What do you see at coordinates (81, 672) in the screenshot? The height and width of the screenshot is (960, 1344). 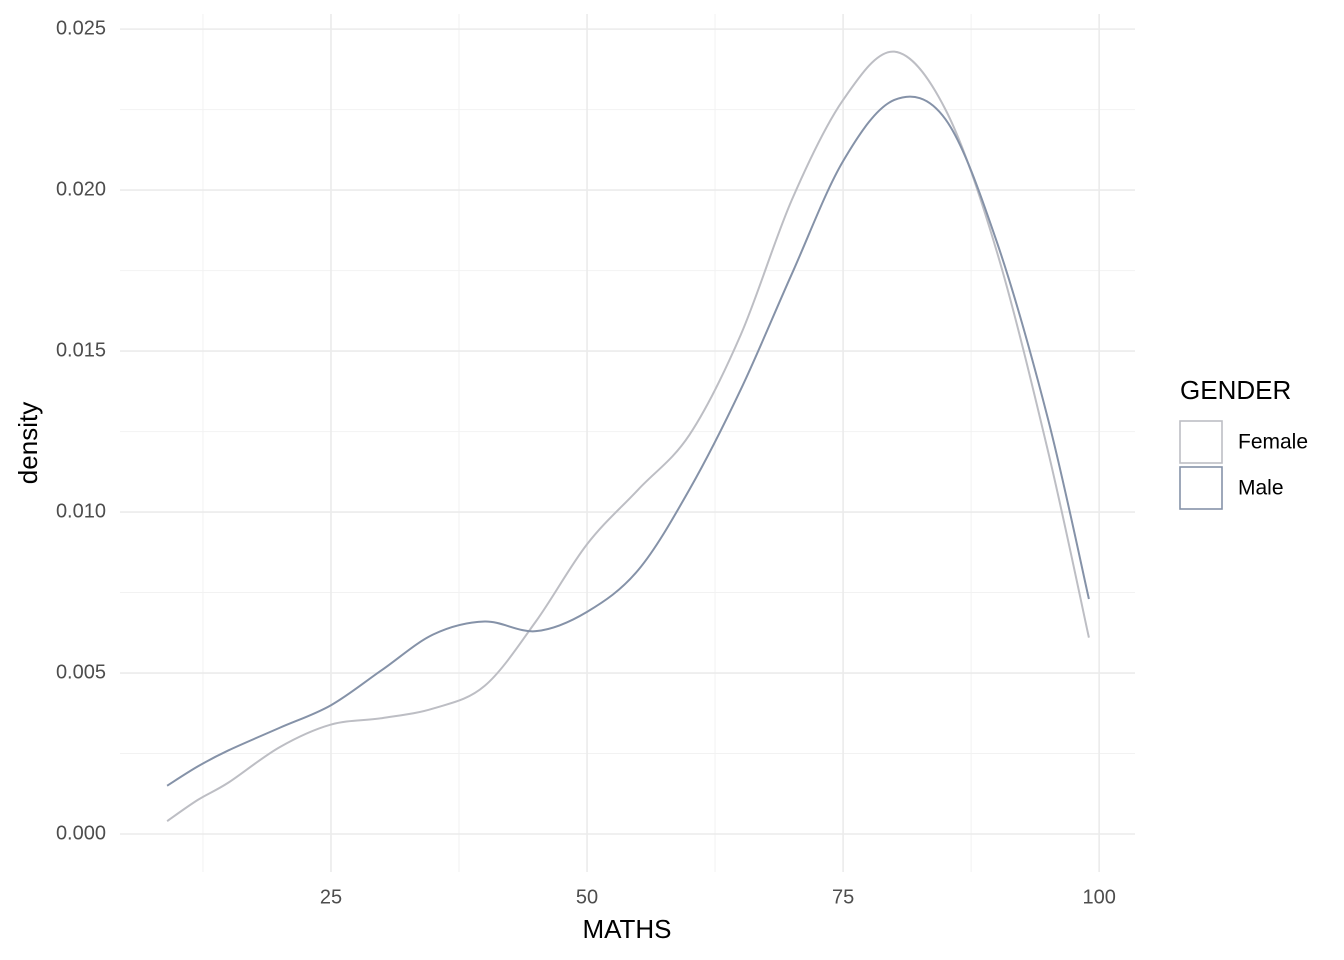 I see `y-tick-label: 0.005` at bounding box center [81, 672].